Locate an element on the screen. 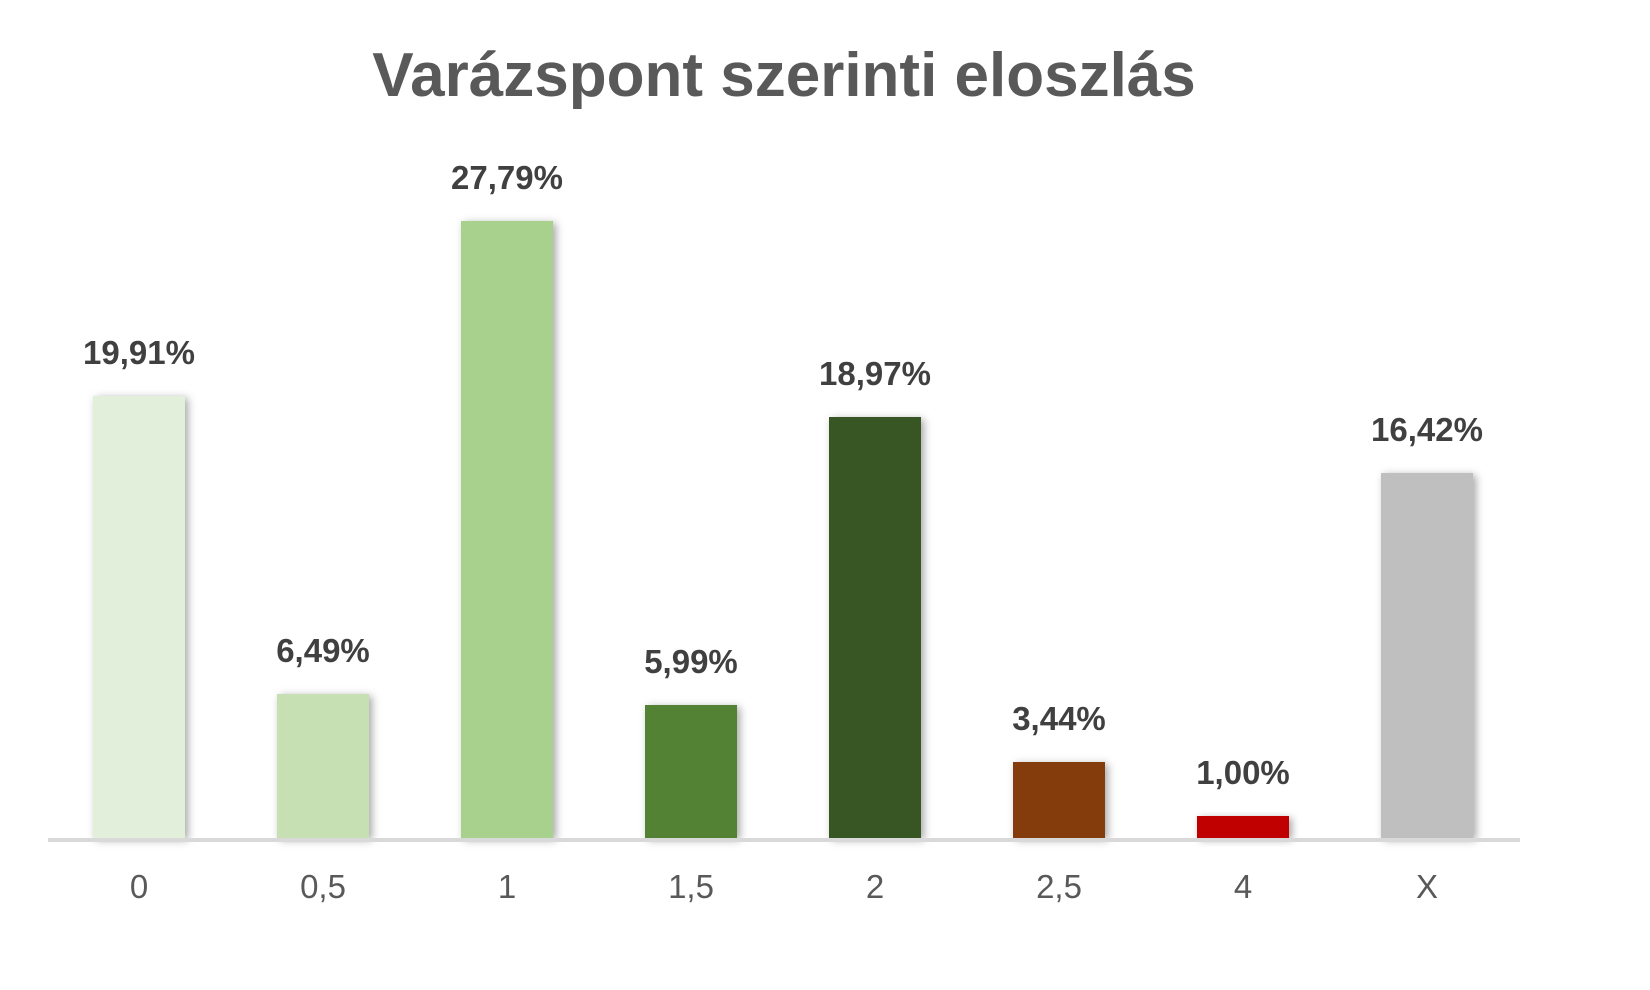 This screenshot has width=1650, height=990. x-tick-label: 0 is located at coordinates (139, 886).